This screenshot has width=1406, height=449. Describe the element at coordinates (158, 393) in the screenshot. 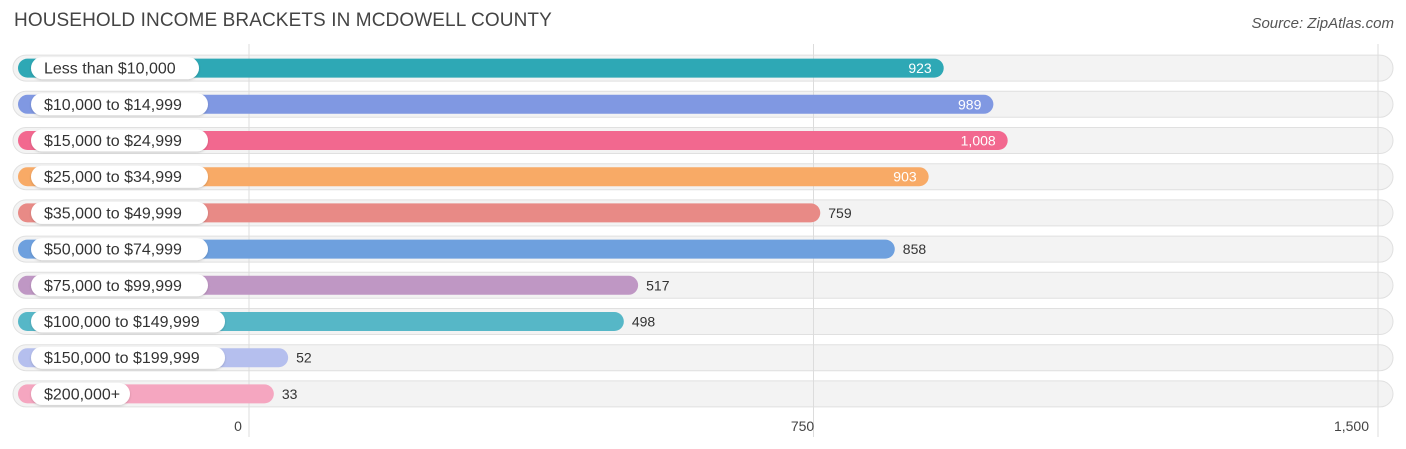

I see `bar-row: $200,000+ 33` at that location.